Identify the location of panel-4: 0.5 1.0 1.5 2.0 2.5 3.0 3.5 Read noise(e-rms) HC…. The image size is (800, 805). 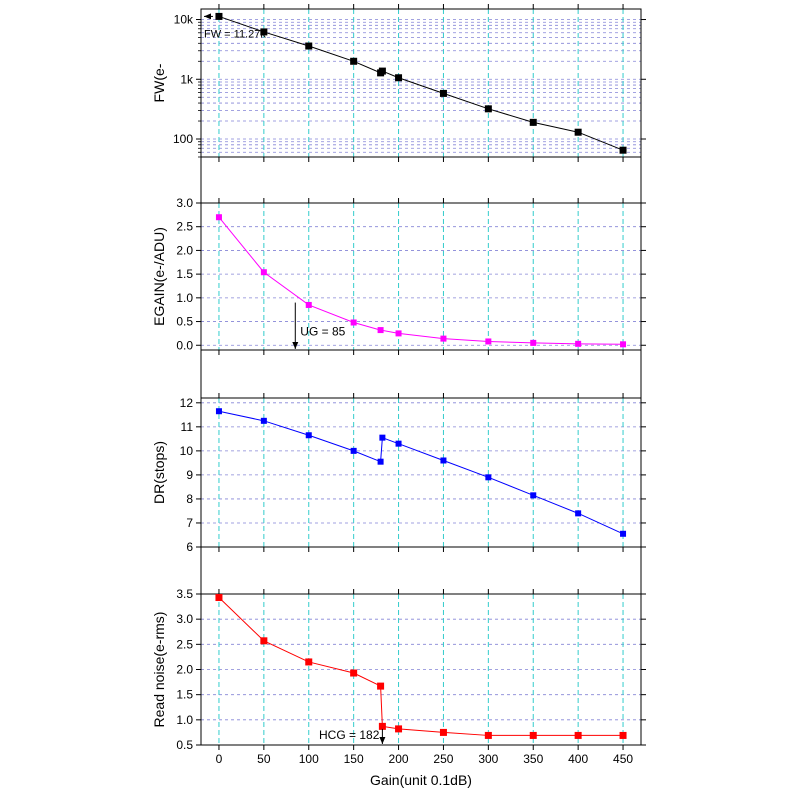
(398, 669).